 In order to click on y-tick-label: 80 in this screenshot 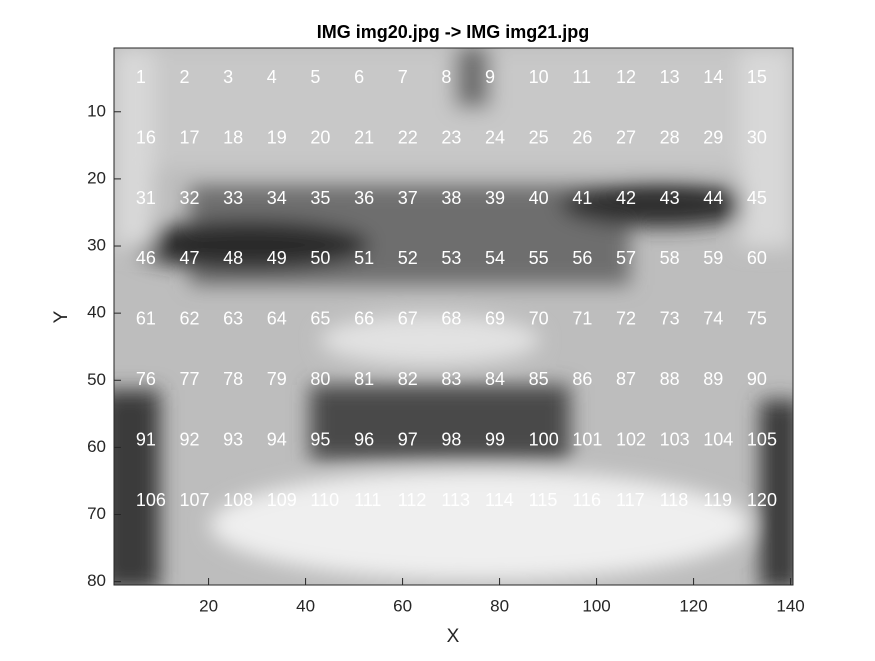, I will do `click(96, 580)`.